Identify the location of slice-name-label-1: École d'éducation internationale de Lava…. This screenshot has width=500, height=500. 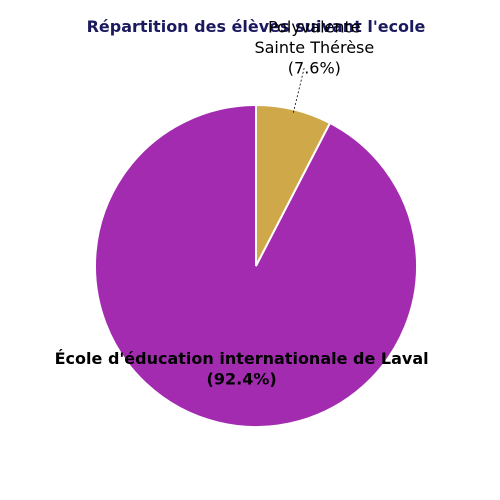
(242, 358).